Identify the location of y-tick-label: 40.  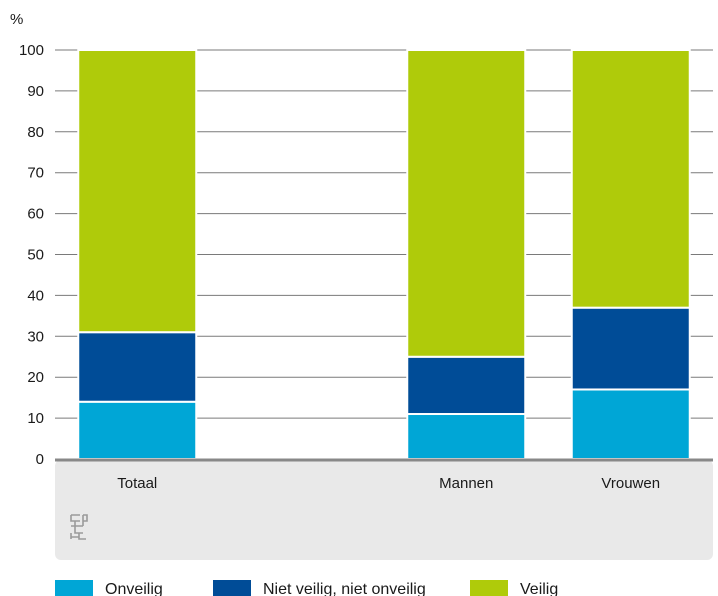
(35, 295).